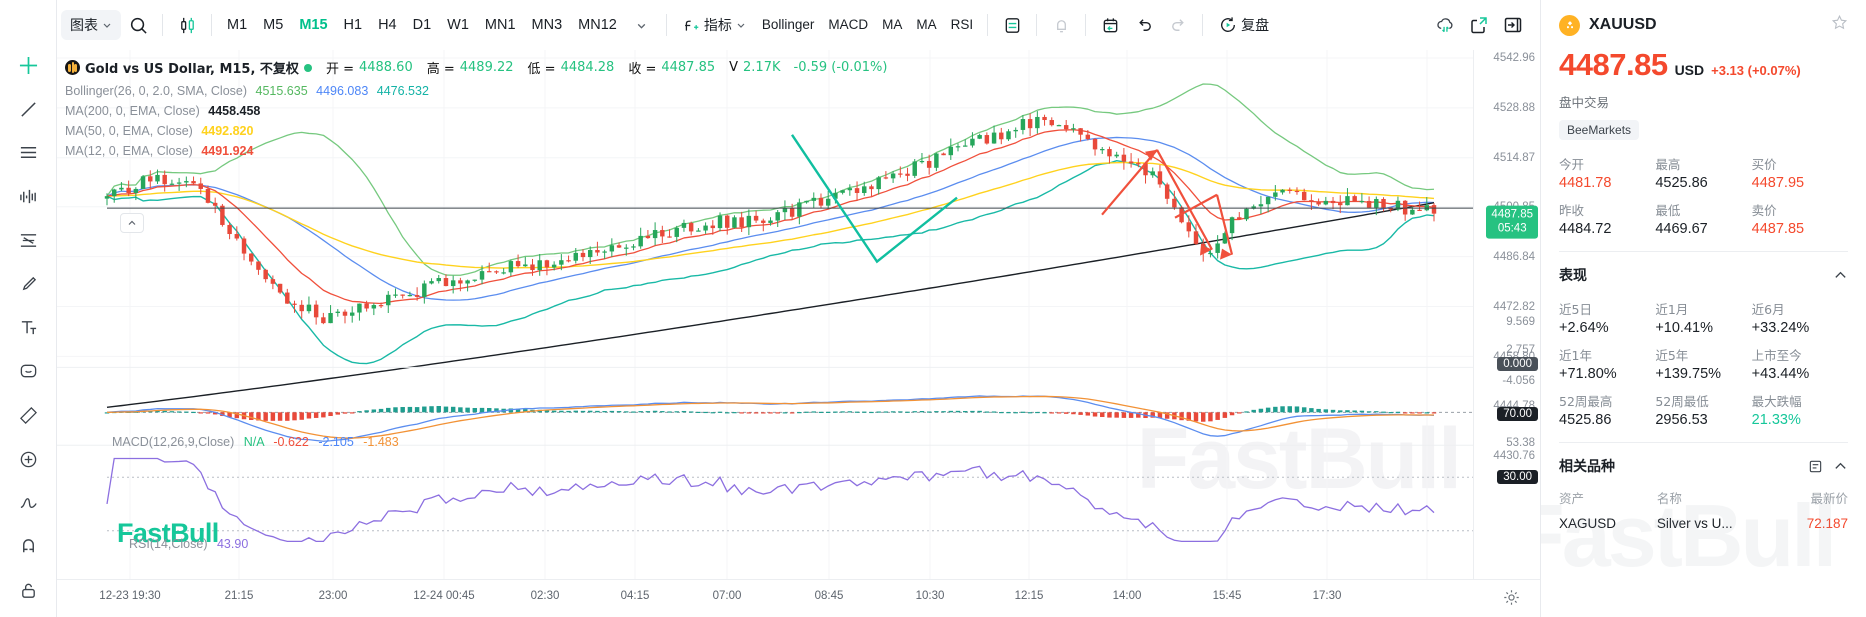 This screenshot has width=1866, height=617. Describe the element at coordinates (1668, 164) in the screenshot. I see `quote-label: 最高` at that location.